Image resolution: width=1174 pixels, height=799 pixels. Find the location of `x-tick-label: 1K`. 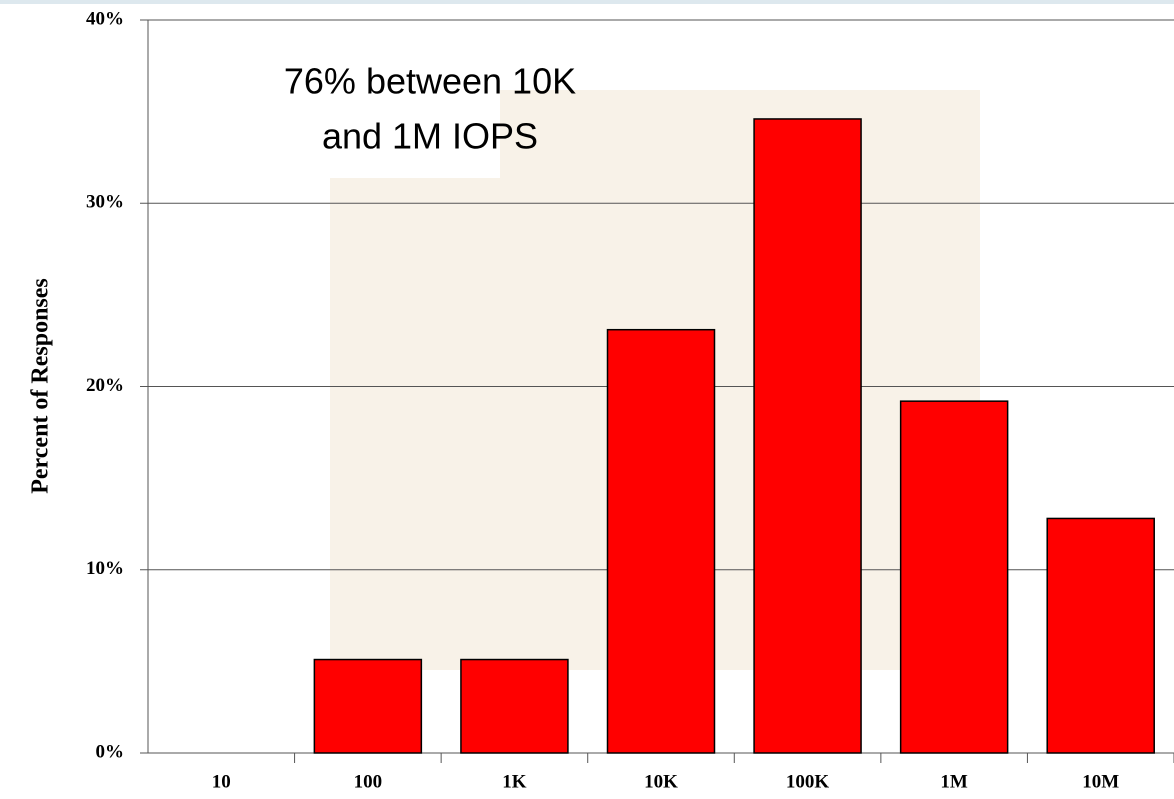

x-tick-label: 1K is located at coordinates (514, 781).